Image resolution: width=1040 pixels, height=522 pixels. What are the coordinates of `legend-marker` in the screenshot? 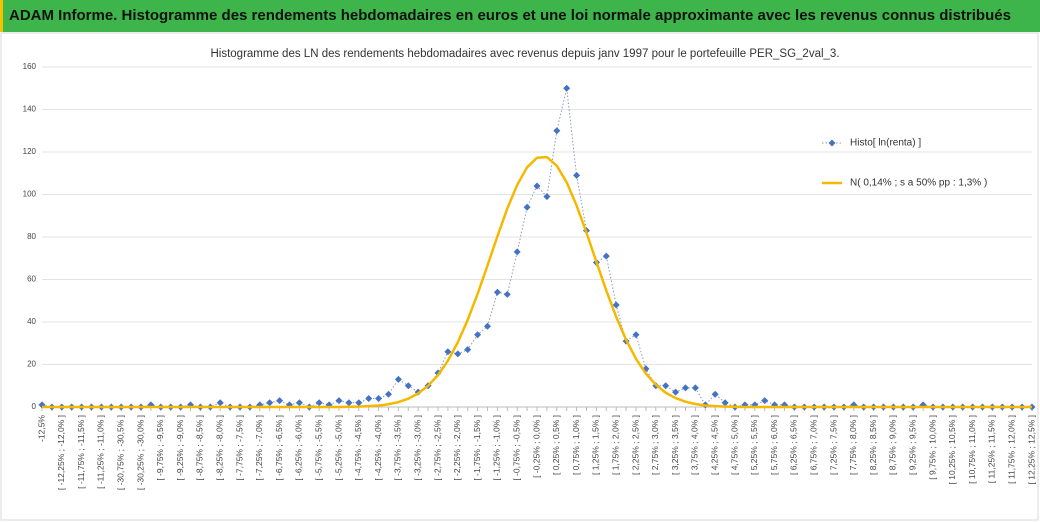 It's located at (832, 143).